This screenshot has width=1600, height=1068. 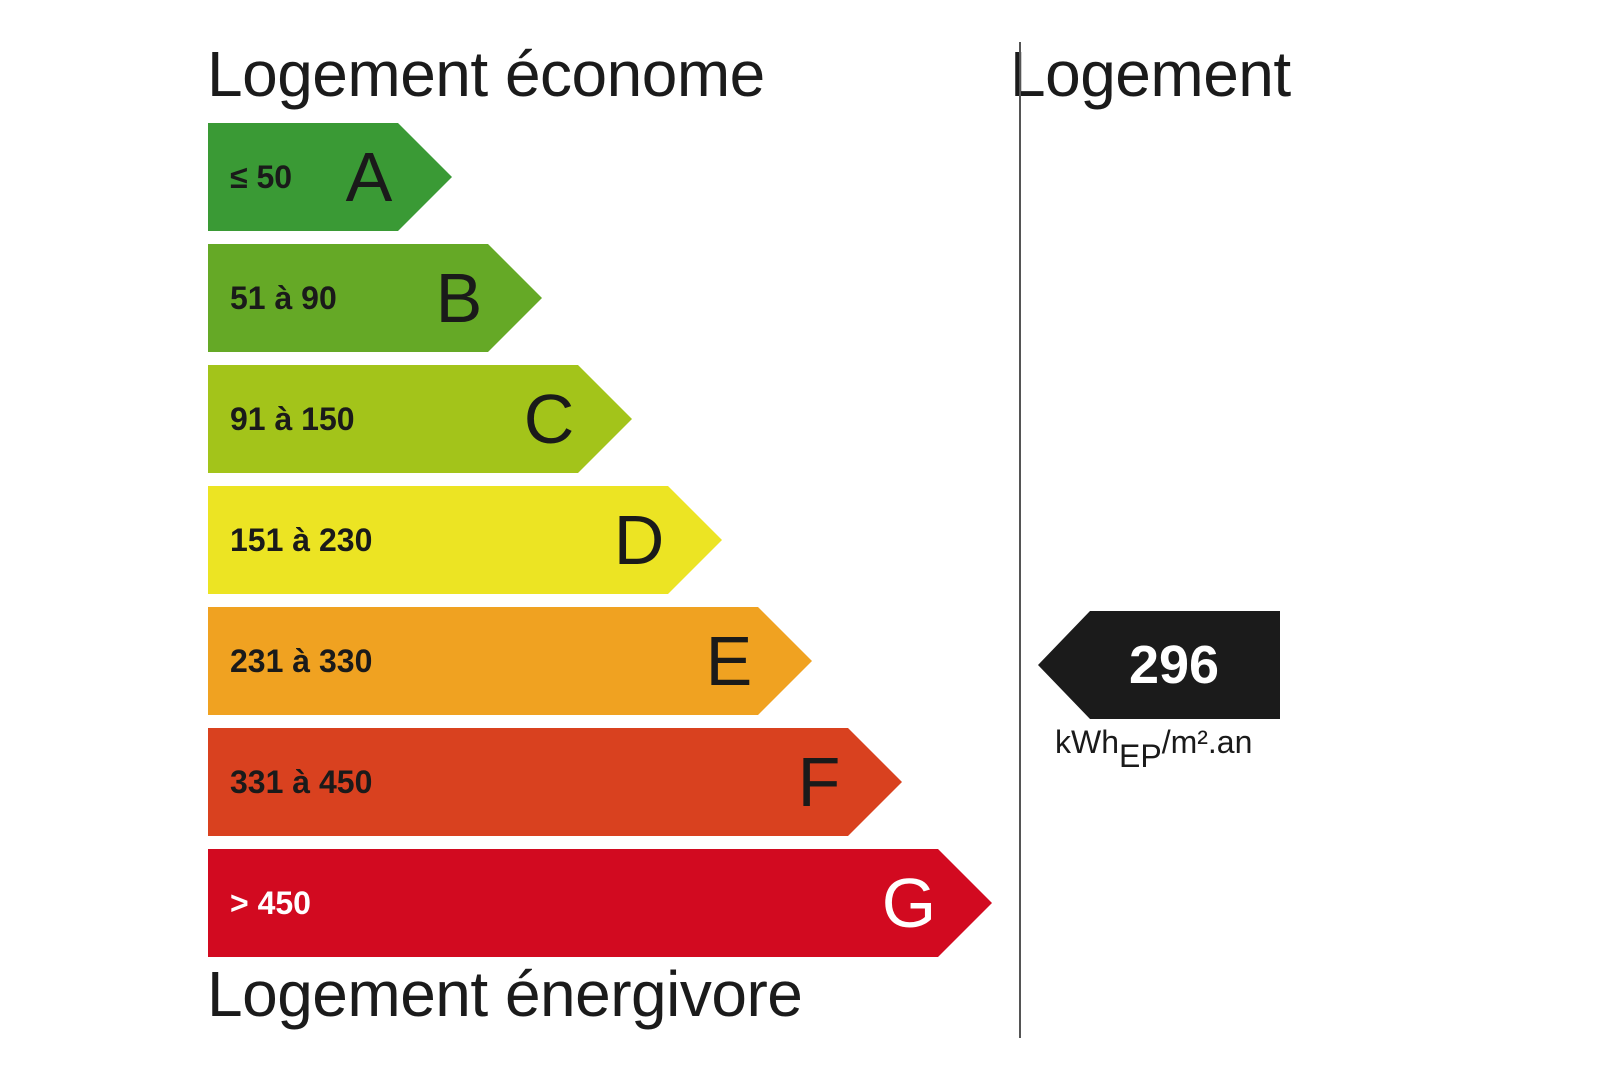 I want to click on class-letter: B, so click(x=459, y=298).